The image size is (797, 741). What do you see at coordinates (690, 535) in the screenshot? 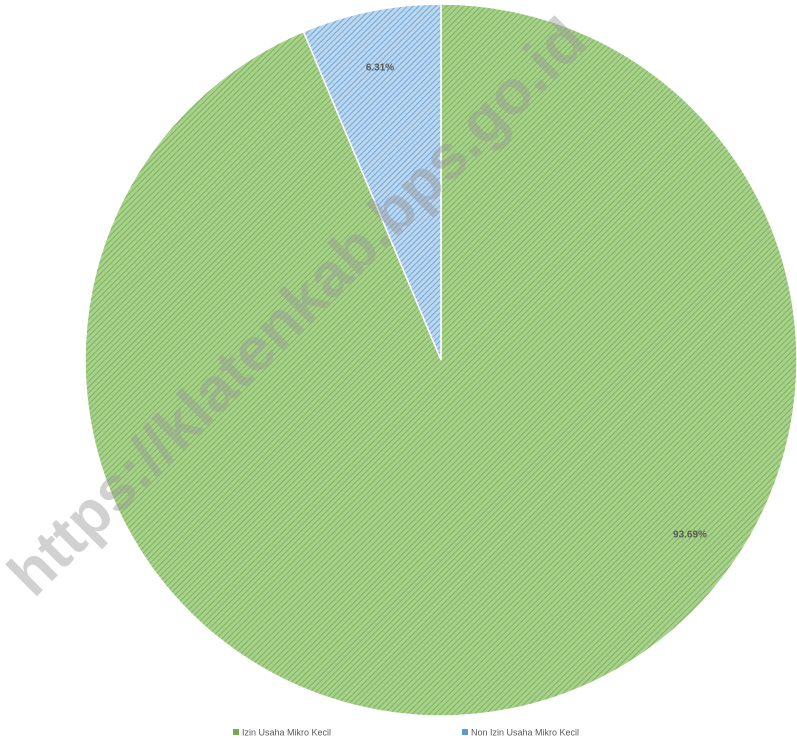
I see `data-label: 93.69%` at bounding box center [690, 535].